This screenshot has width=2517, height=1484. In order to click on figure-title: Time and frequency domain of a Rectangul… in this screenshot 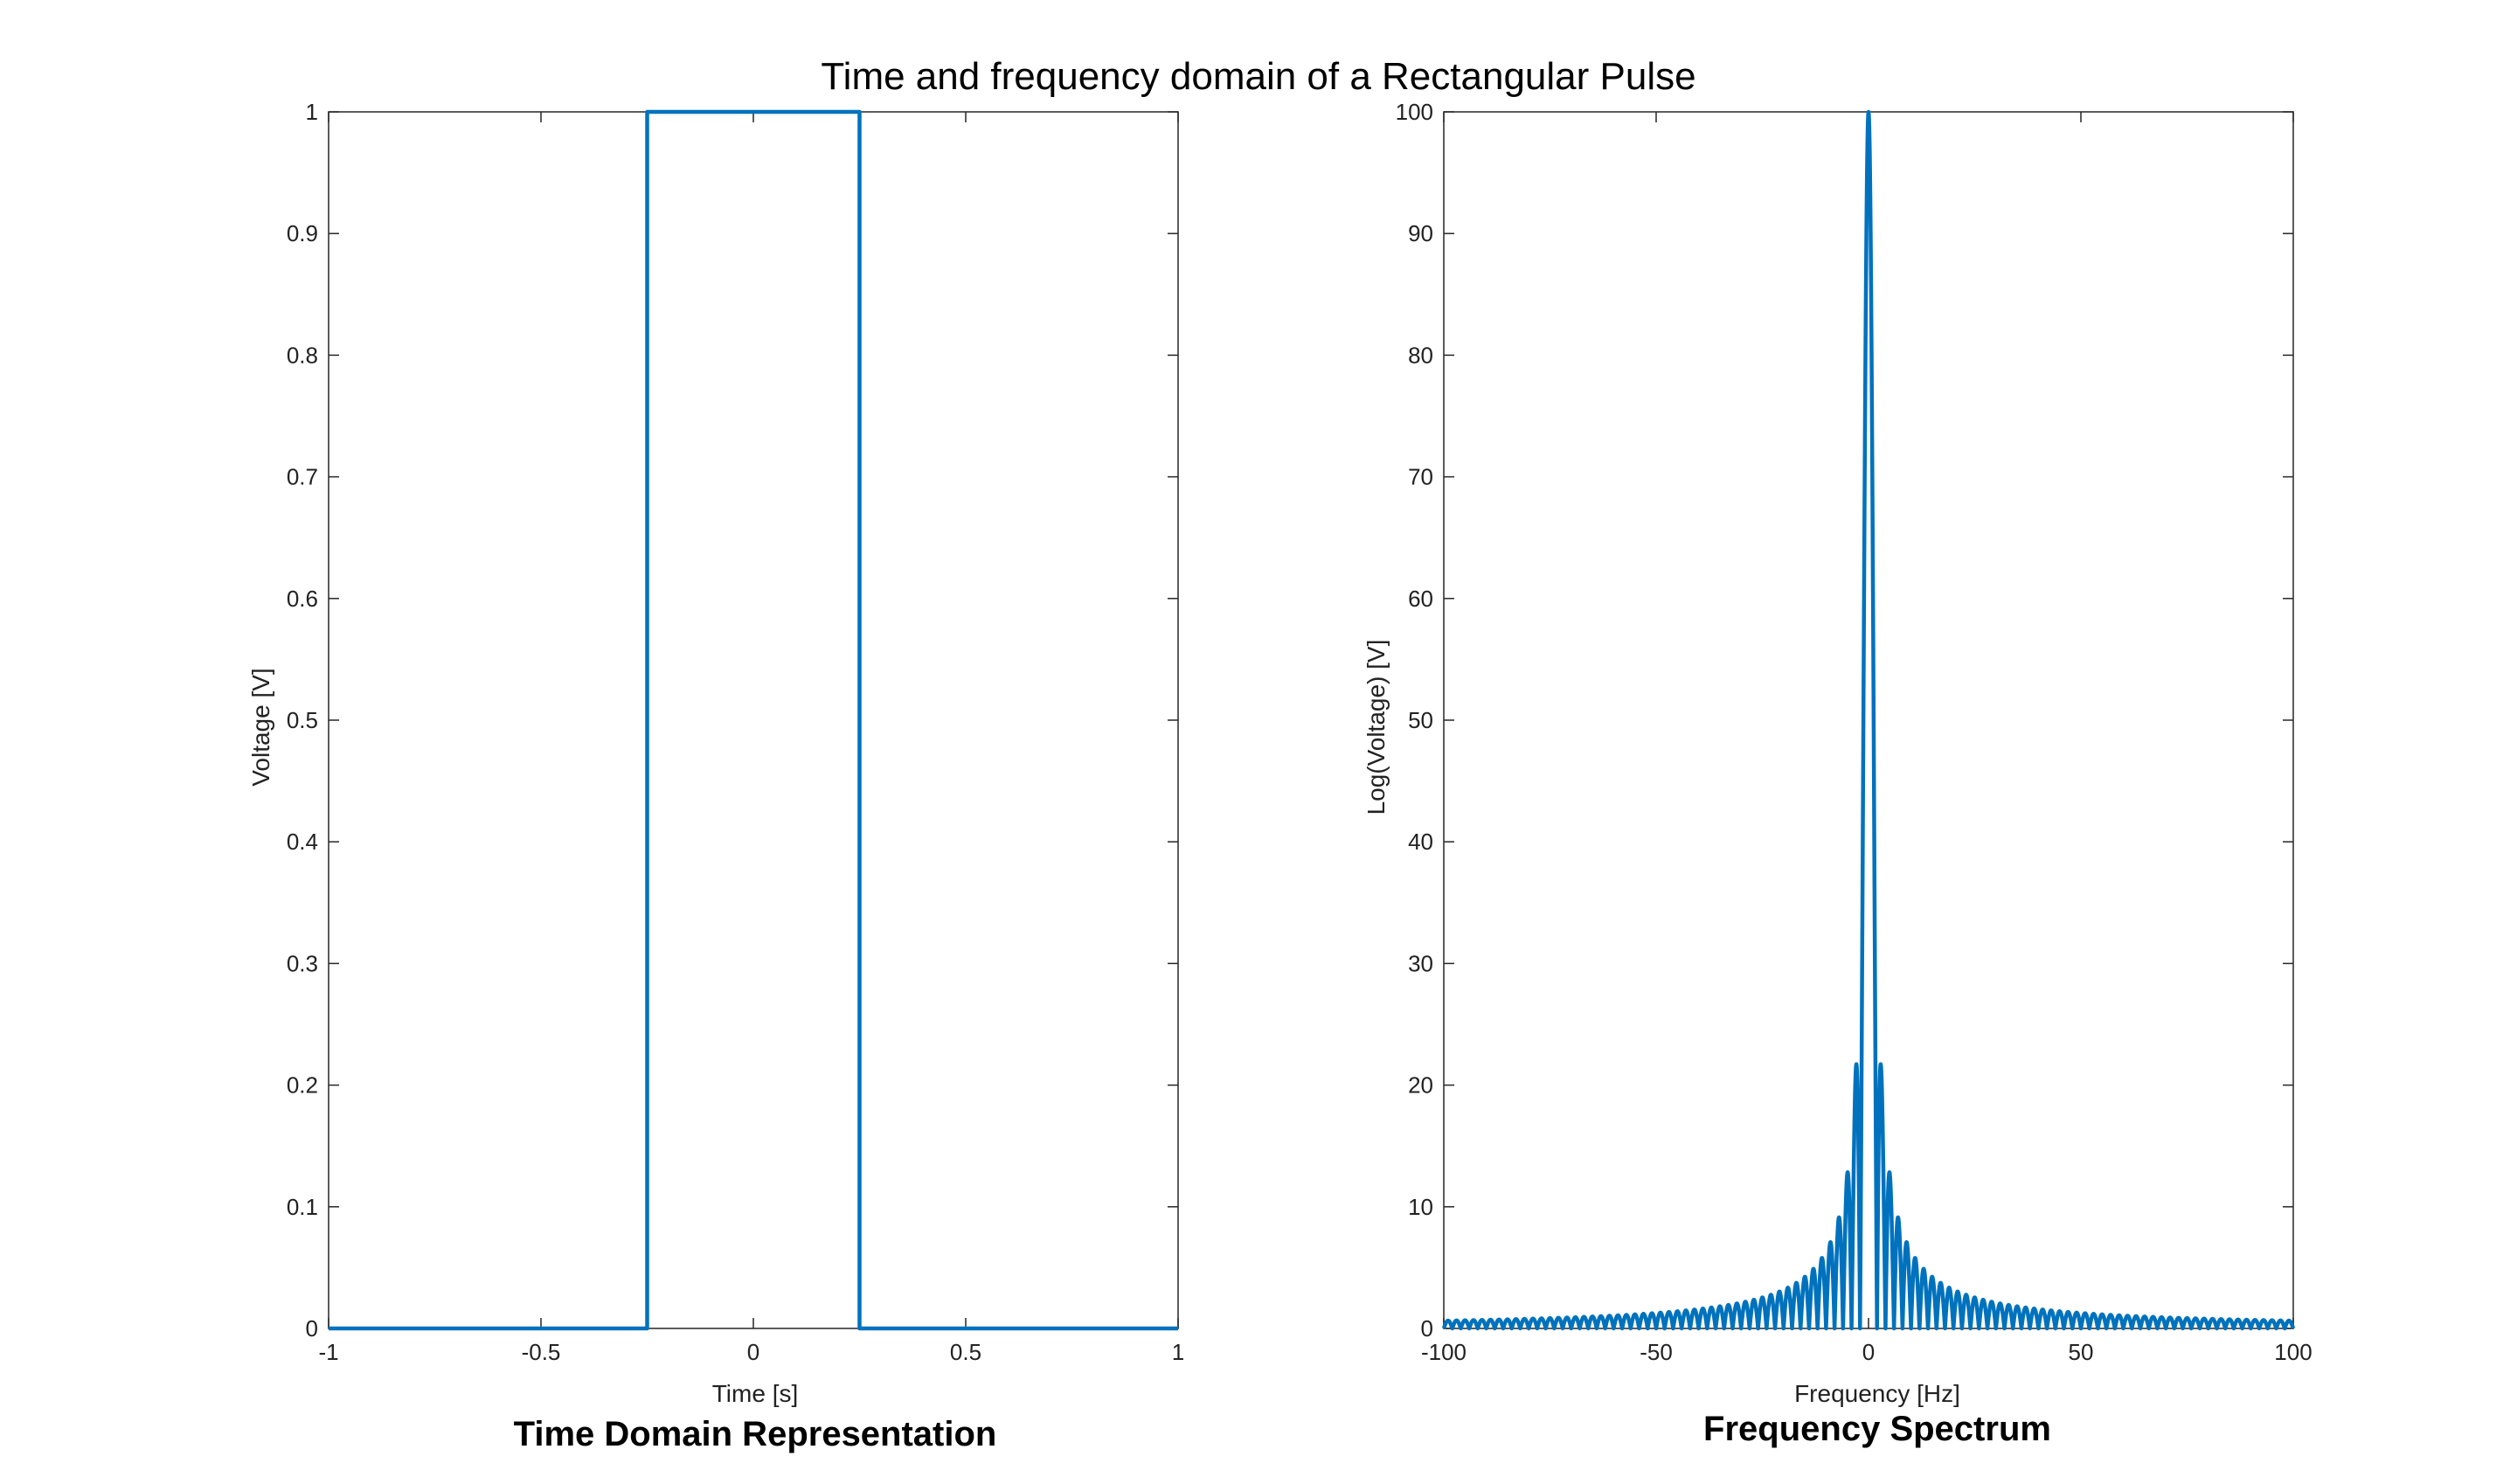, I will do `click(1258, 76)`.